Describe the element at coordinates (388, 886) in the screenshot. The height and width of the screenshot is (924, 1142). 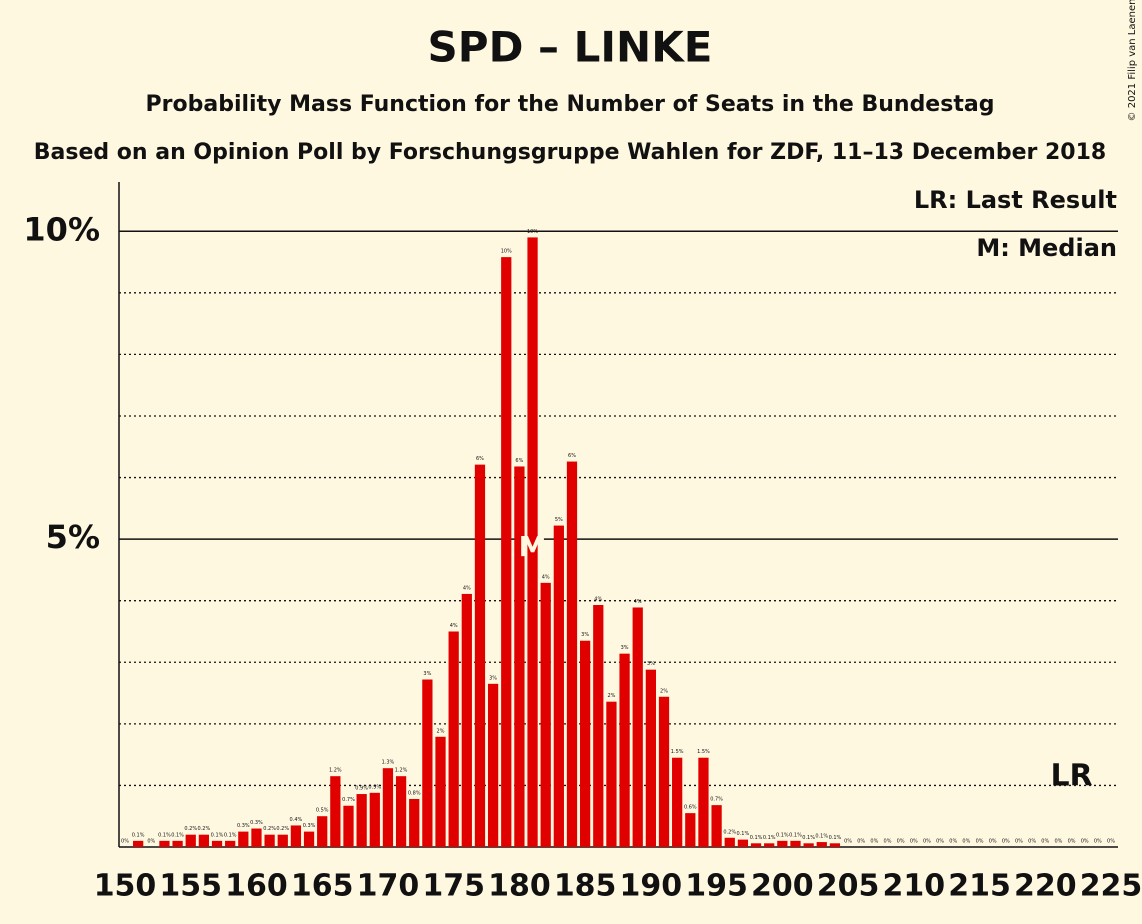
I see `x-tick-label: 170` at that location.